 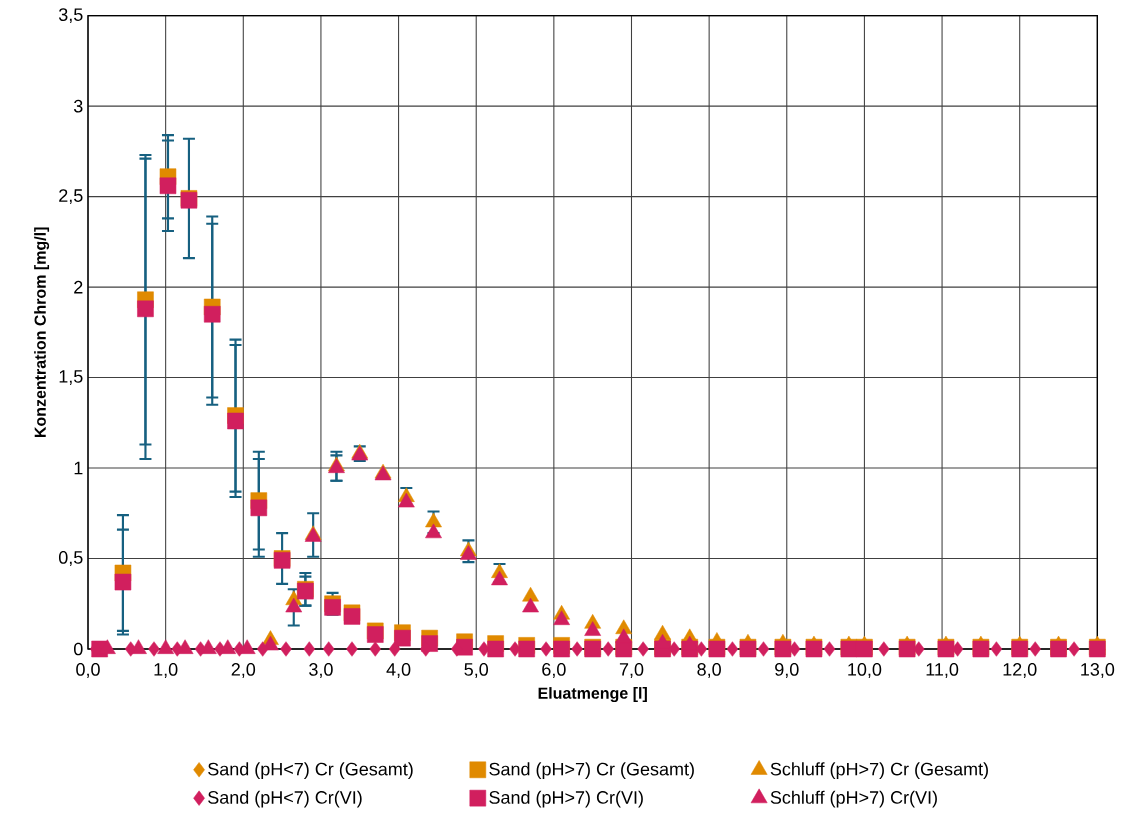 I want to click on legend-label: Sand (pH>7) Cr (Gesamt), so click(x=591, y=771).